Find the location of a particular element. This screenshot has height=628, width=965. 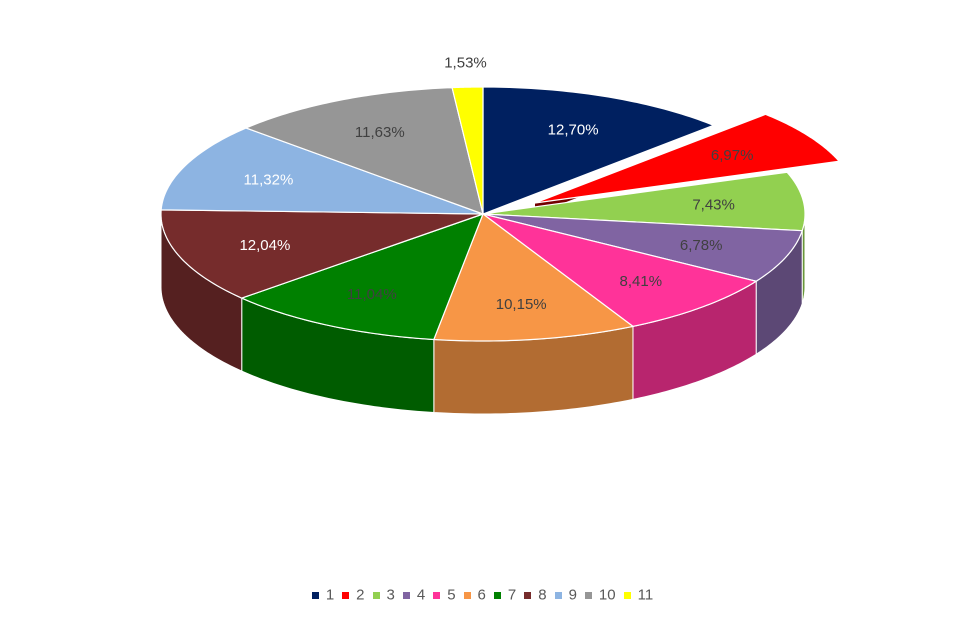

legend-entry-6: 6 is located at coordinates (474, 595).